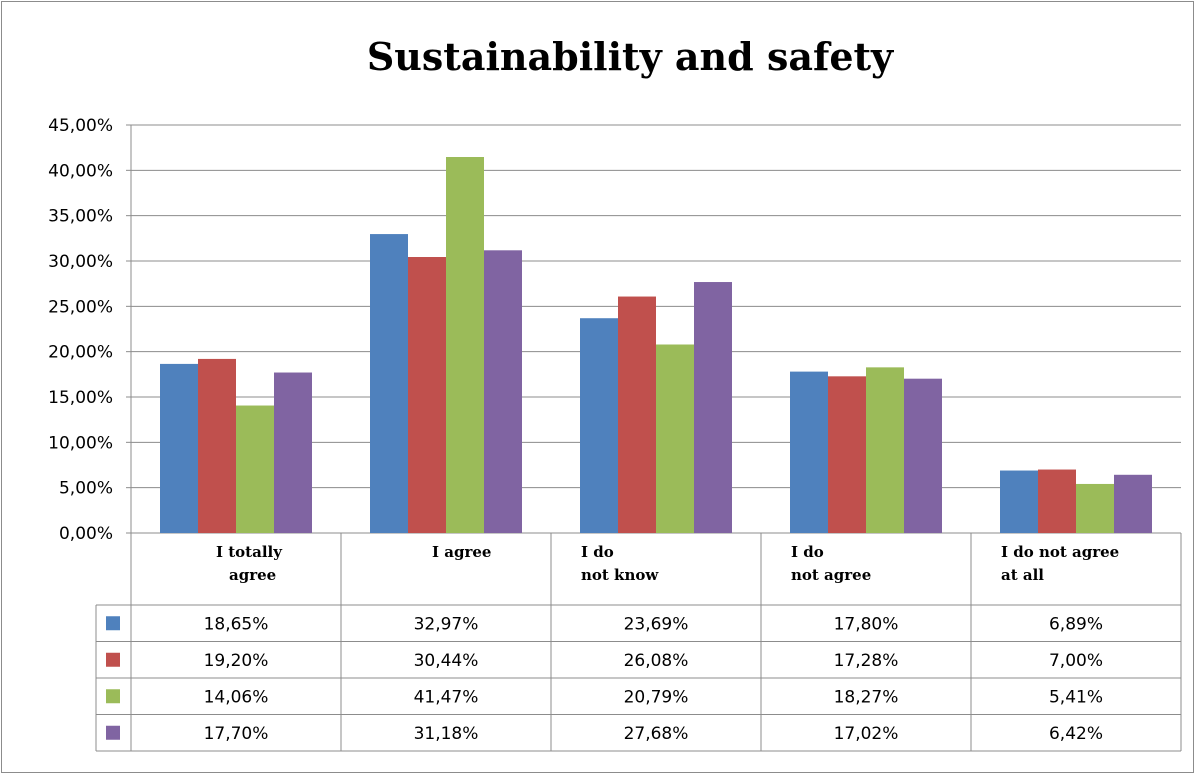 The image size is (1197, 775). I want to click on category-label: agree, so click(252, 575).